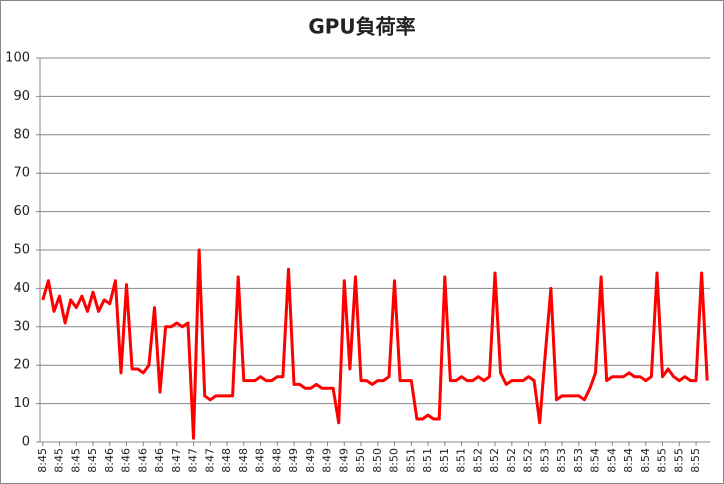 The width and height of the screenshot is (724, 484). What do you see at coordinates (361, 27) in the screenshot?
I see `chart-title: GPU負荷率` at bounding box center [361, 27].